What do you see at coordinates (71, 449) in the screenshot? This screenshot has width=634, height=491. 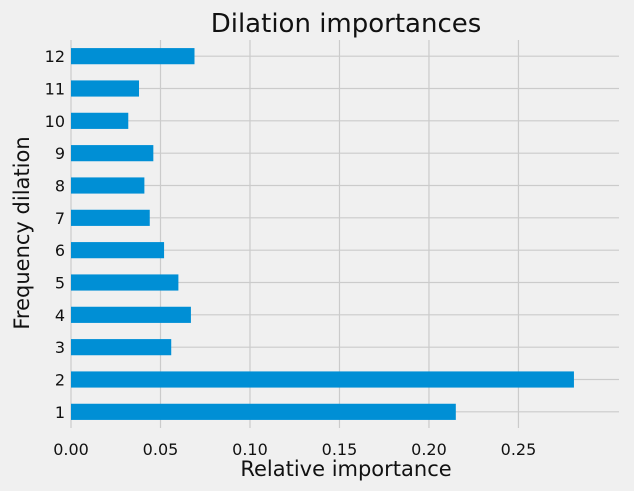 I see `x-tick-label: 0.00` at bounding box center [71, 449].